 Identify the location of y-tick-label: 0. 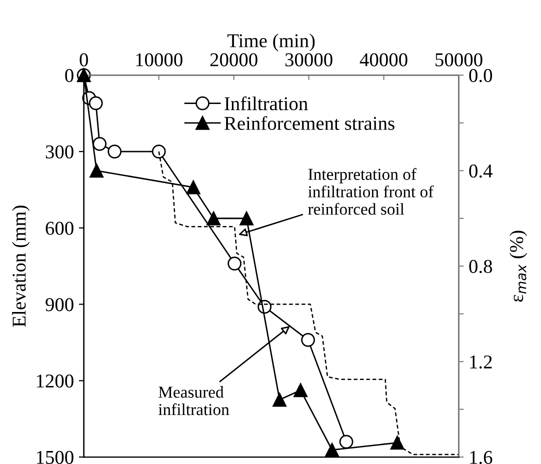
(69, 75).